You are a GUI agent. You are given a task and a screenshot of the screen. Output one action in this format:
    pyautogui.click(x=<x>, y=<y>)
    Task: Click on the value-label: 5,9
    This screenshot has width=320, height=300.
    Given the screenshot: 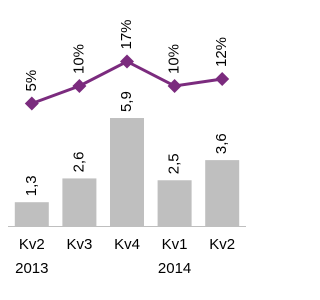 What is the action you would take?
    pyautogui.click(x=126, y=101)
    